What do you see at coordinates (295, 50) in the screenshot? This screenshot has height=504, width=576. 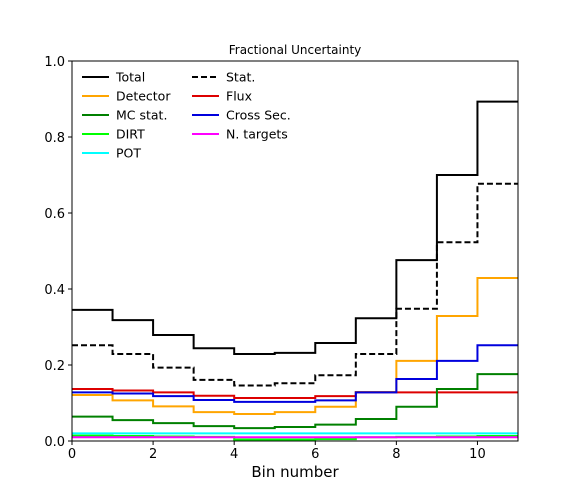 I see `chart-title: Fractional Uncertainty` at bounding box center [295, 50].